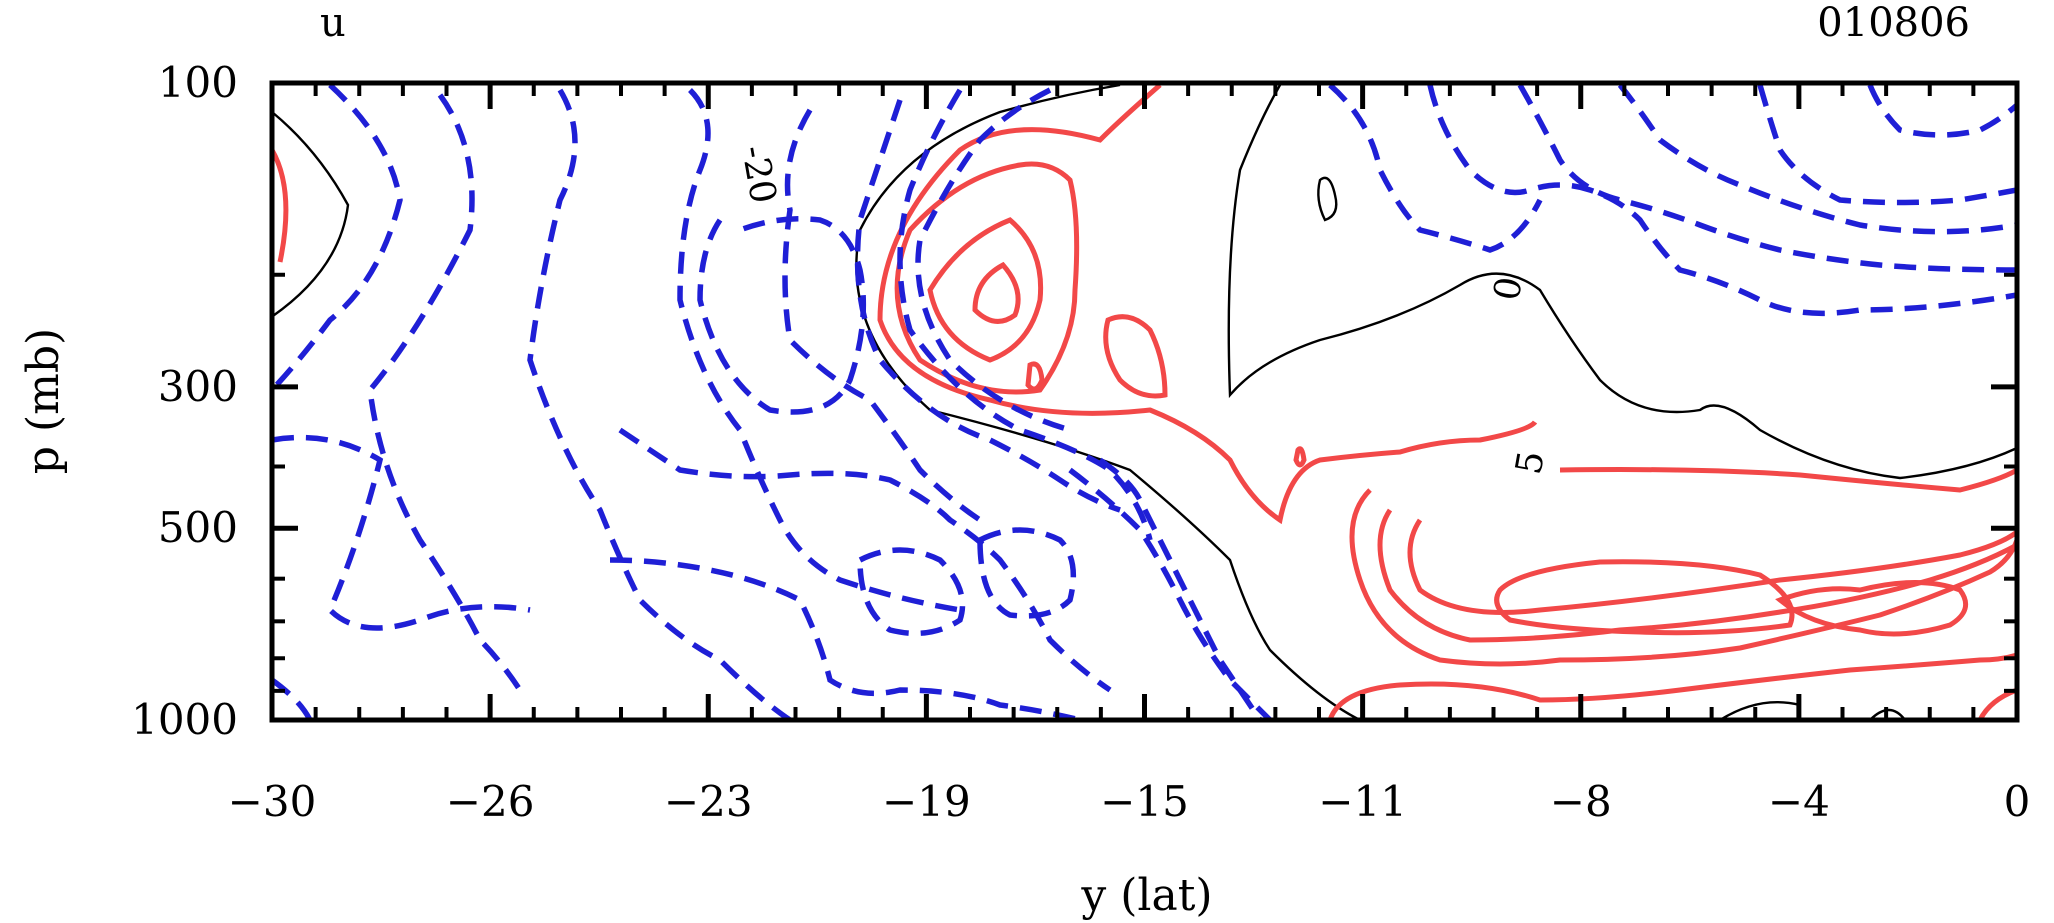 The height and width of the screenshot is (923, 2054). What do you see at coordinates (280, 205) in the screenshot?
I see `positive-contour-edge` at bounding box center [280, 205].